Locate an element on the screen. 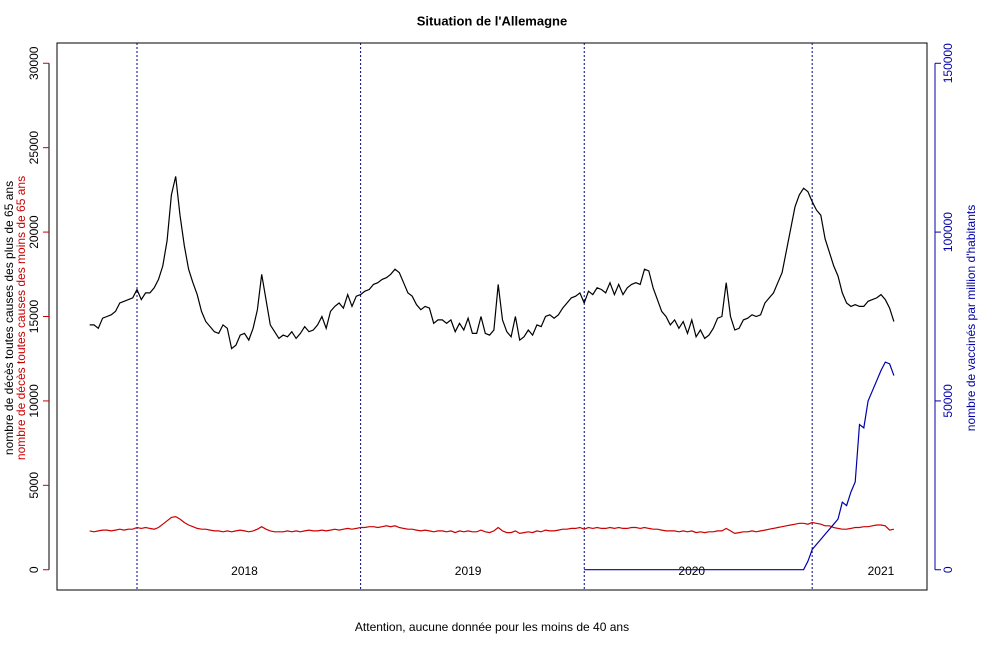 This screenshot has width=1000, height=649. y-tick-label: 5000 is located at coordinates (34, 485).